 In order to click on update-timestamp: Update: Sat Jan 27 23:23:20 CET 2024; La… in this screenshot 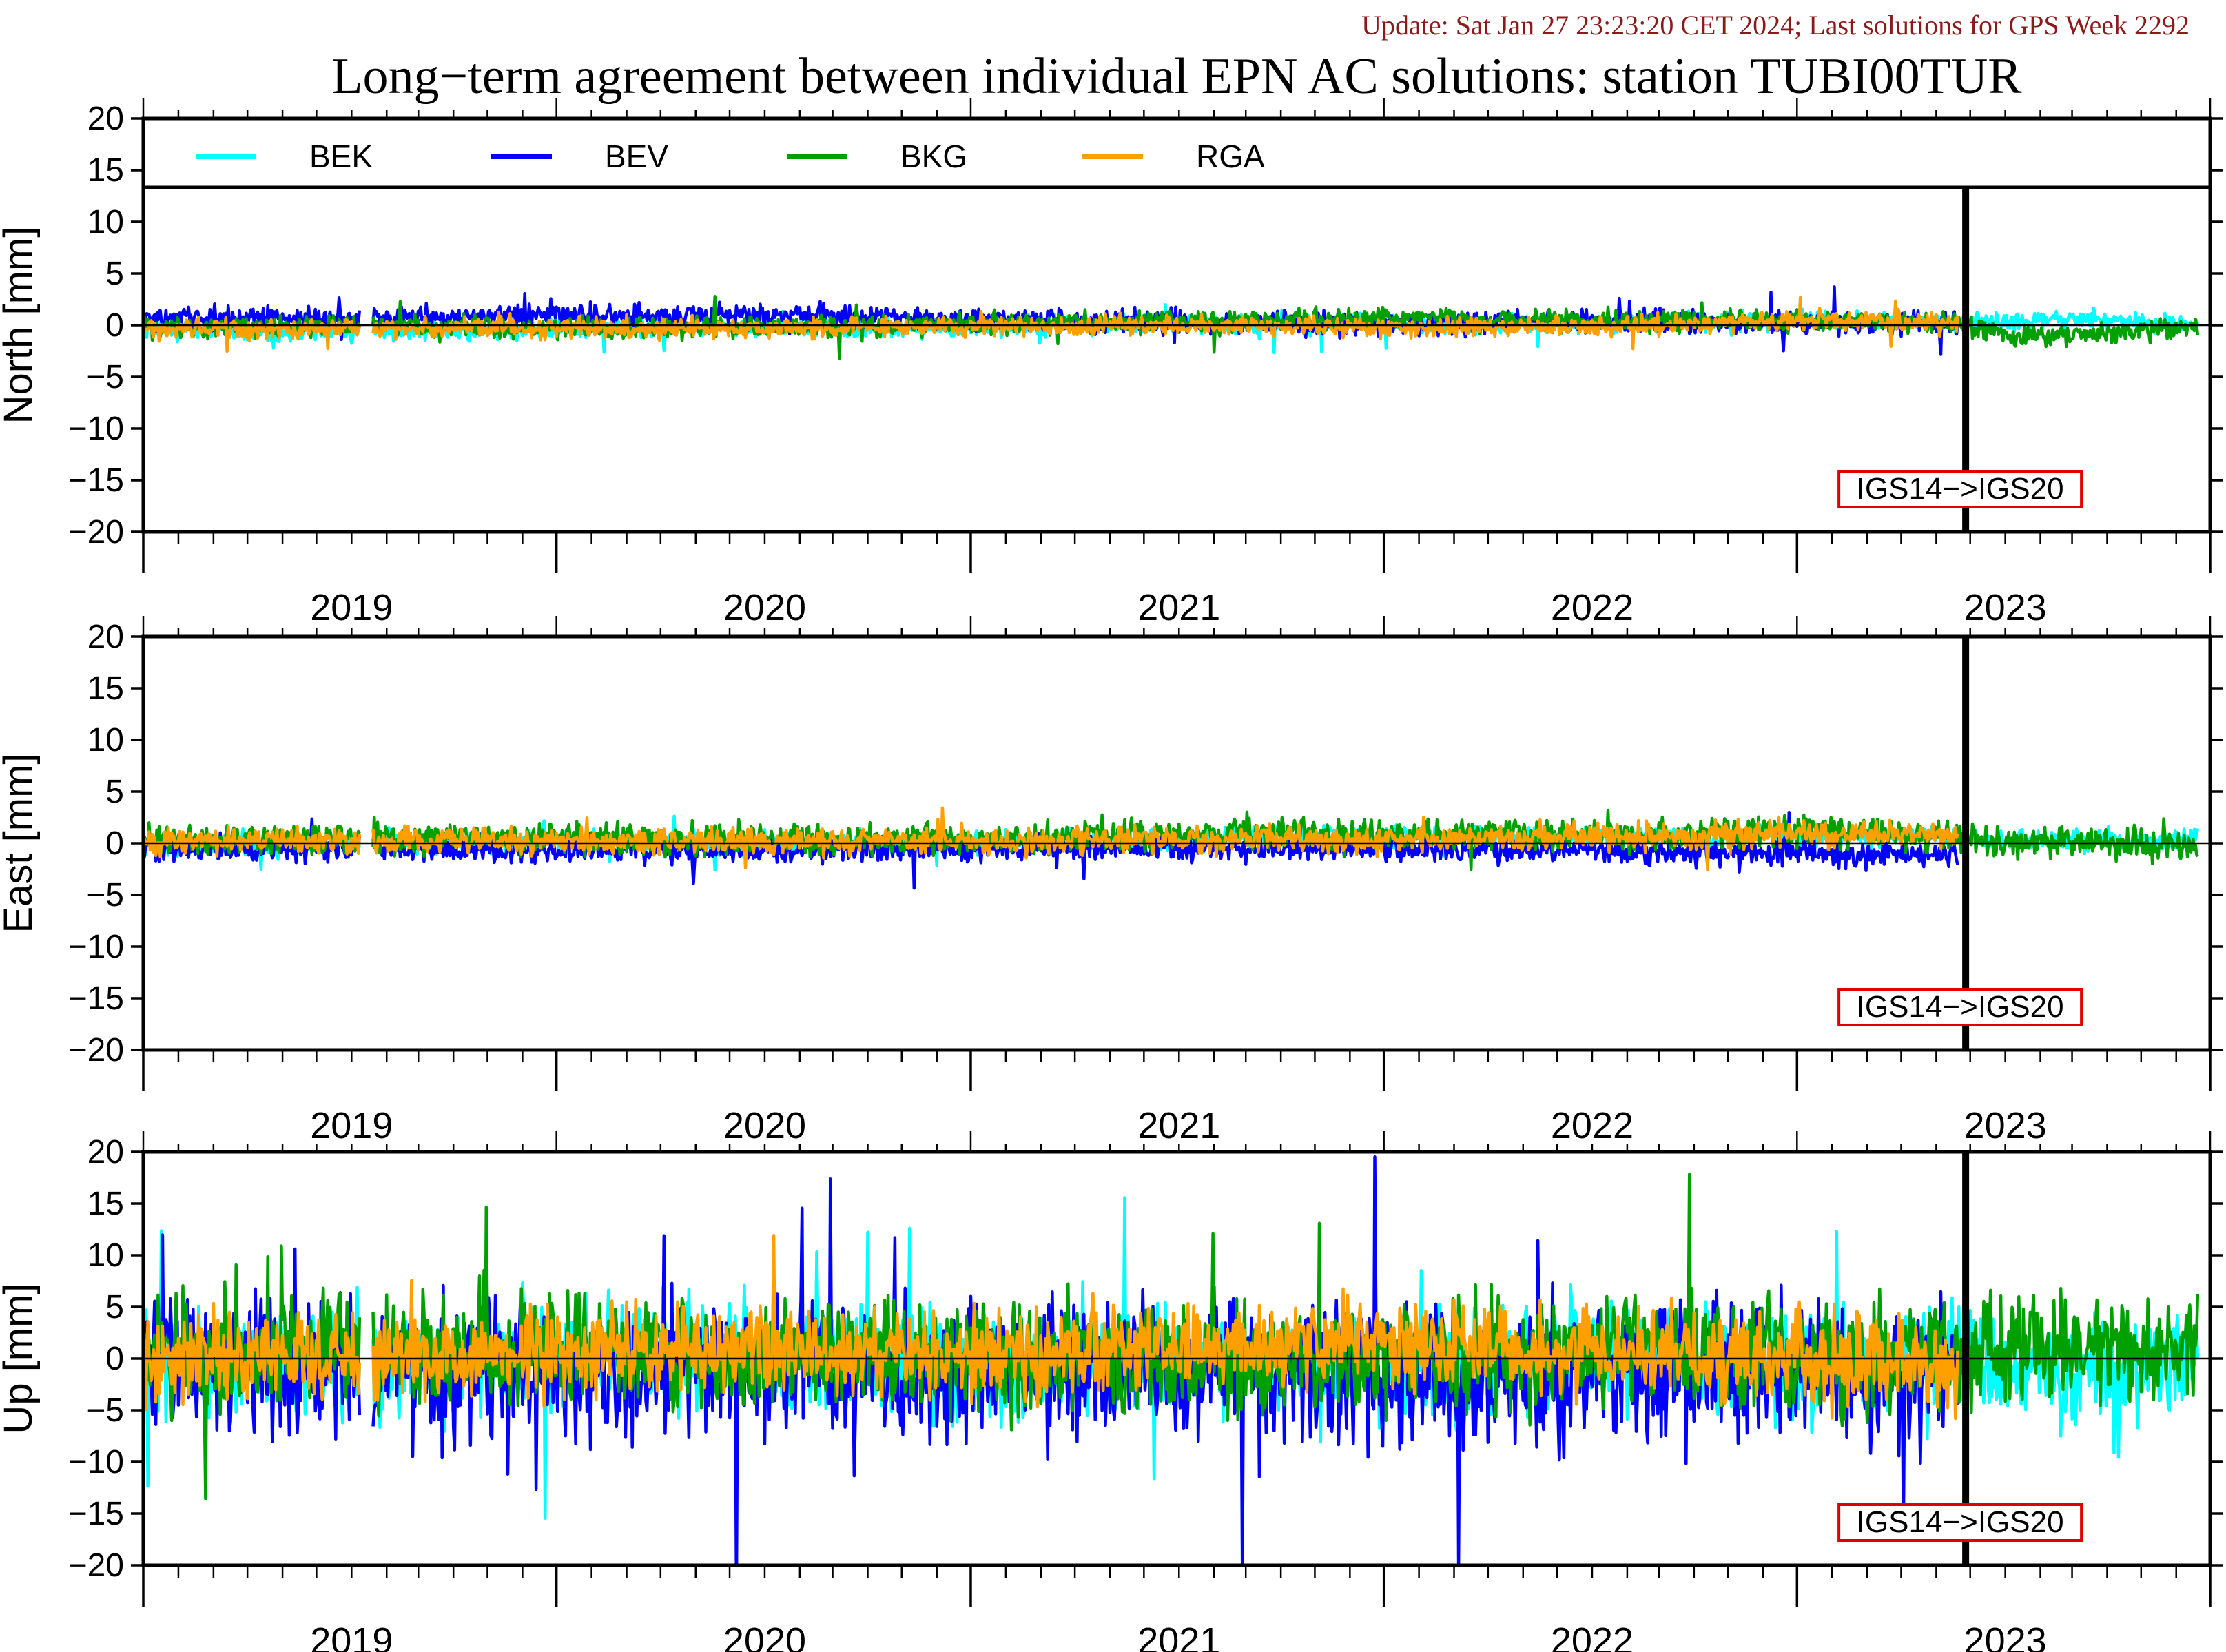, I will do `click(1775, 25)`.